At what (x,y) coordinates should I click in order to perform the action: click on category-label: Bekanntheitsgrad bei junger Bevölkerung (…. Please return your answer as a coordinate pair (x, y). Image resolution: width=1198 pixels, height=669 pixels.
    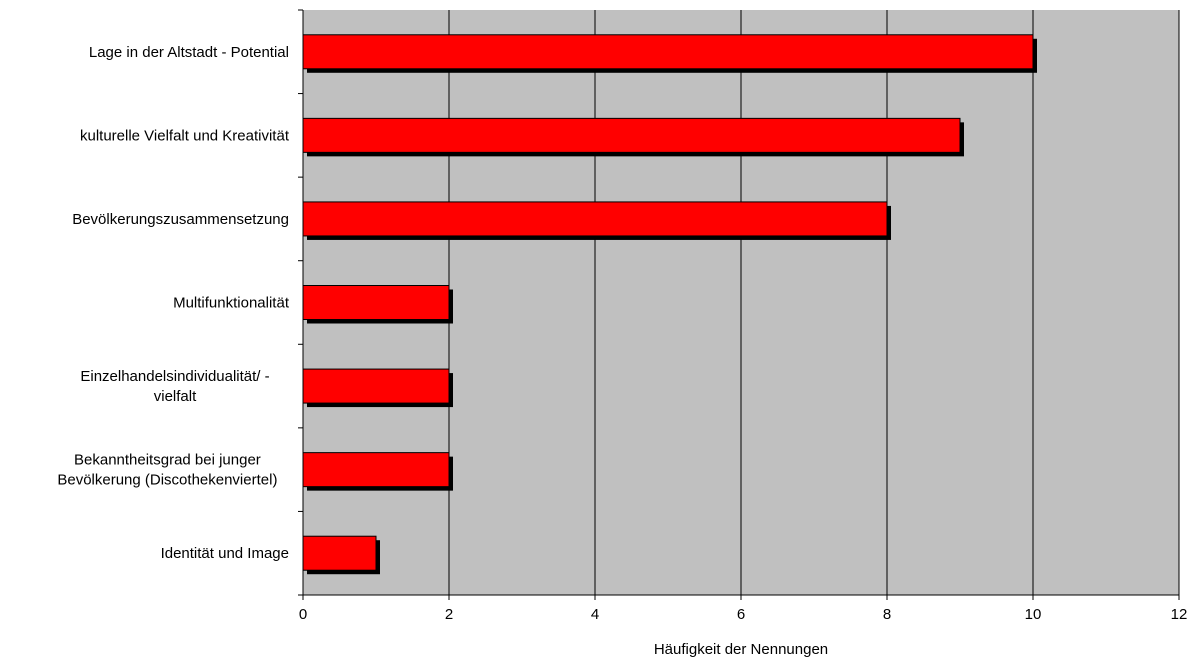
    Looking at the image, I should click on (167, 470).